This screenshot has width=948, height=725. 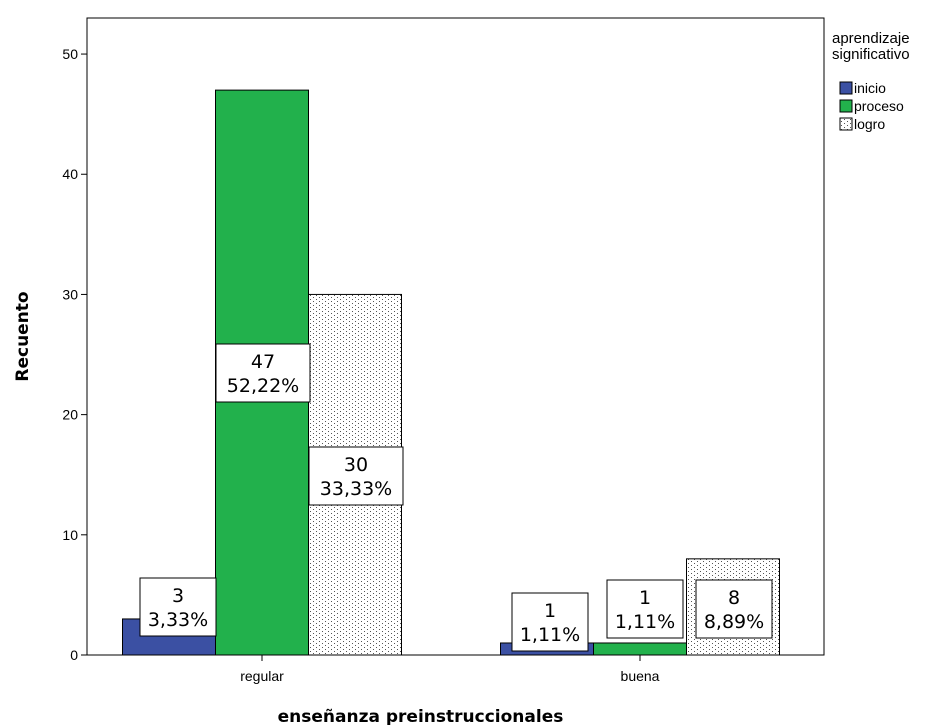 What do you see at coordinates (70, 535) in the screenshot?
I see `y-tick-label: 10` at bounding box center [70, 535].